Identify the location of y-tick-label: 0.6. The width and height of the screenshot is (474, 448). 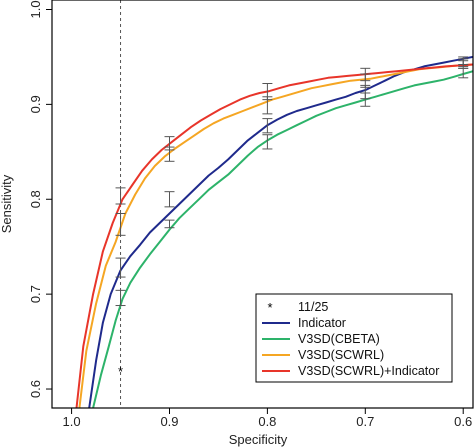
(35, 389).